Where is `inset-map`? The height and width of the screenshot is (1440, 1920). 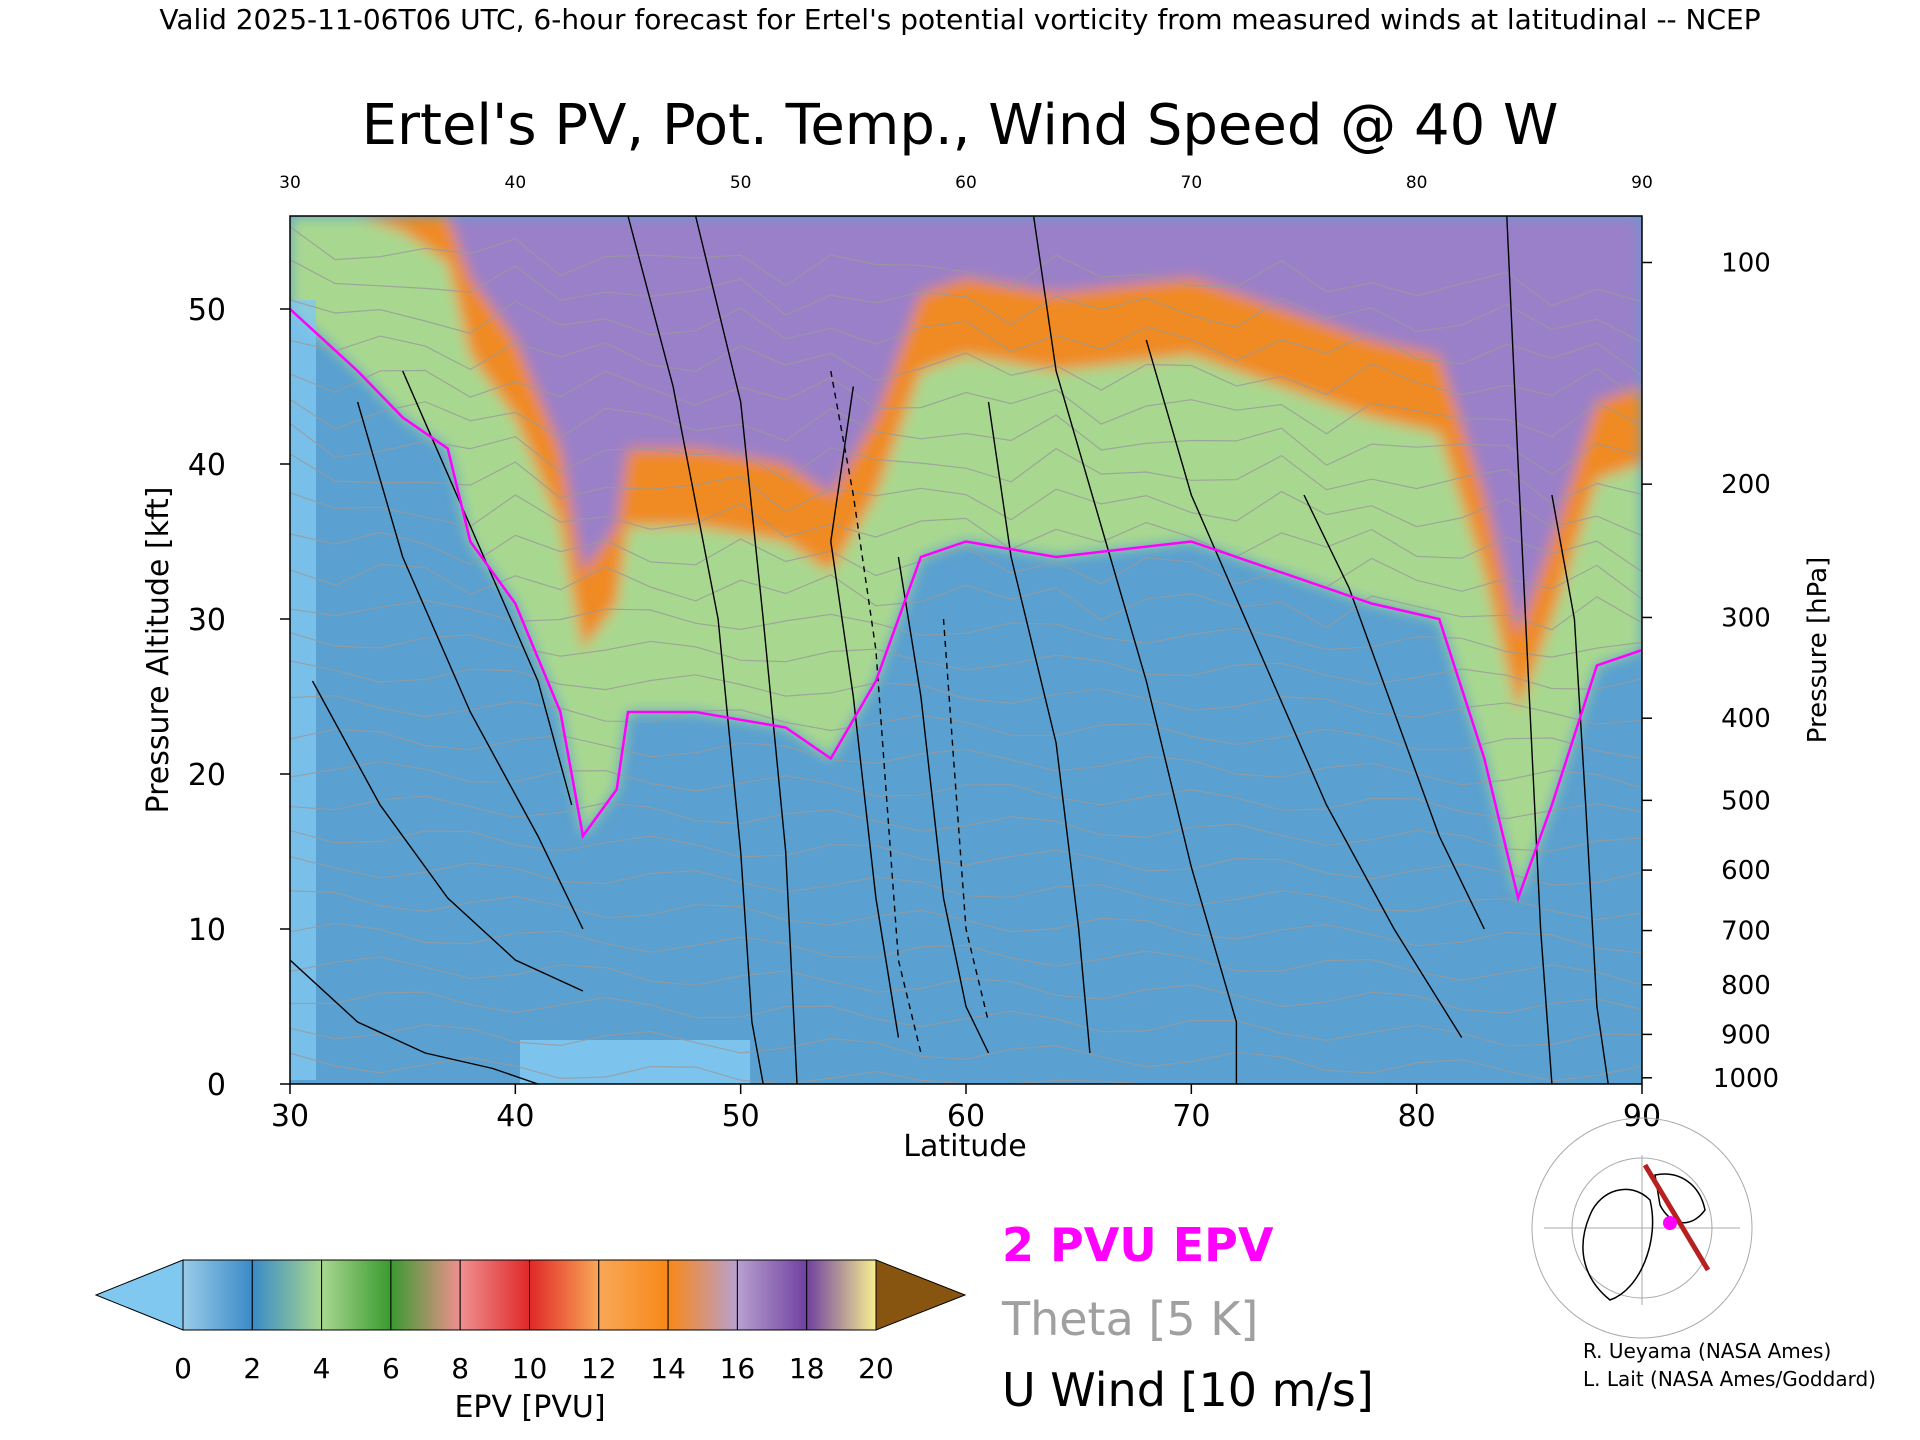 inset-map is located at coordinates (1642, 1228).